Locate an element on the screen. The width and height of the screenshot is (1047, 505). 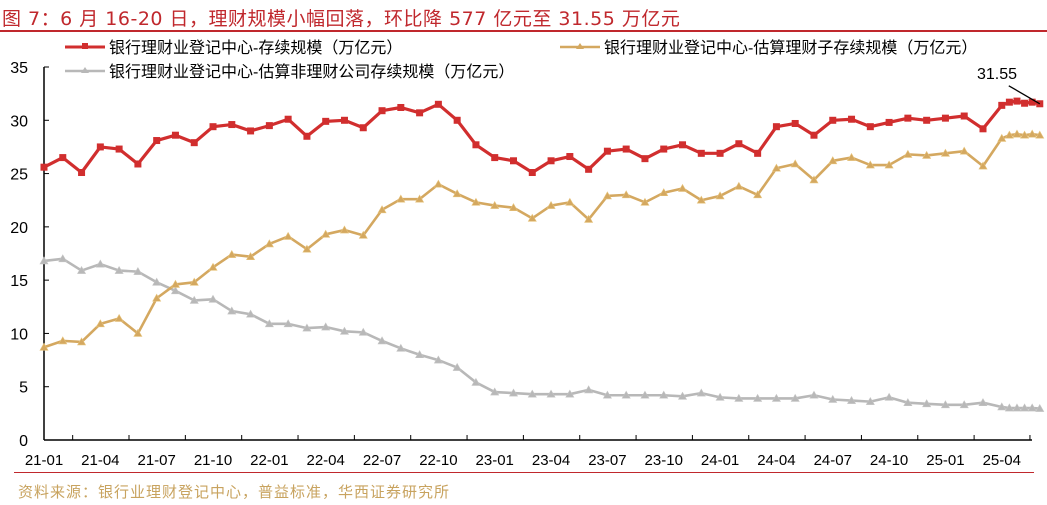
legend-label: 银行理财业登记中心-估算理财子存续规模（万亿元） is located at coordinates (790, 47).